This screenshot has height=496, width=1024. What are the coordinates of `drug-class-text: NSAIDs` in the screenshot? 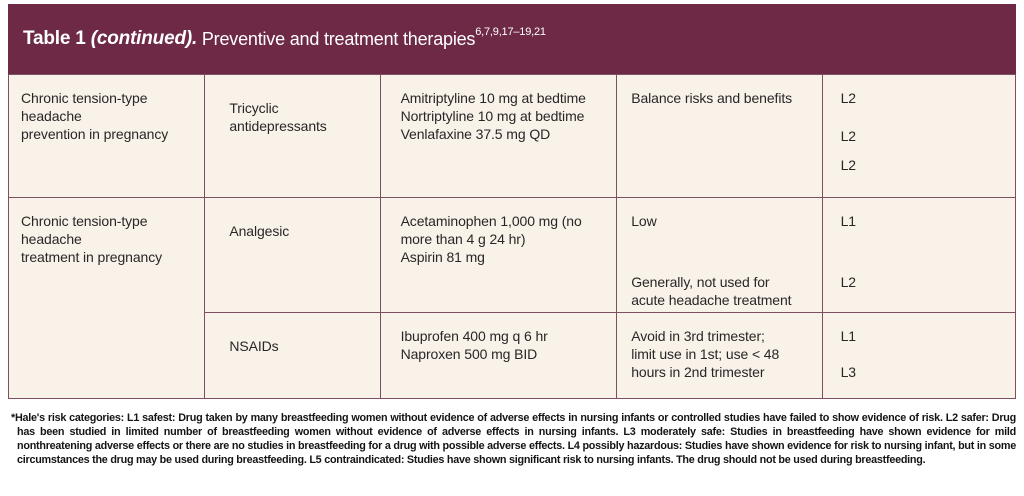 It's located at (254, 346).